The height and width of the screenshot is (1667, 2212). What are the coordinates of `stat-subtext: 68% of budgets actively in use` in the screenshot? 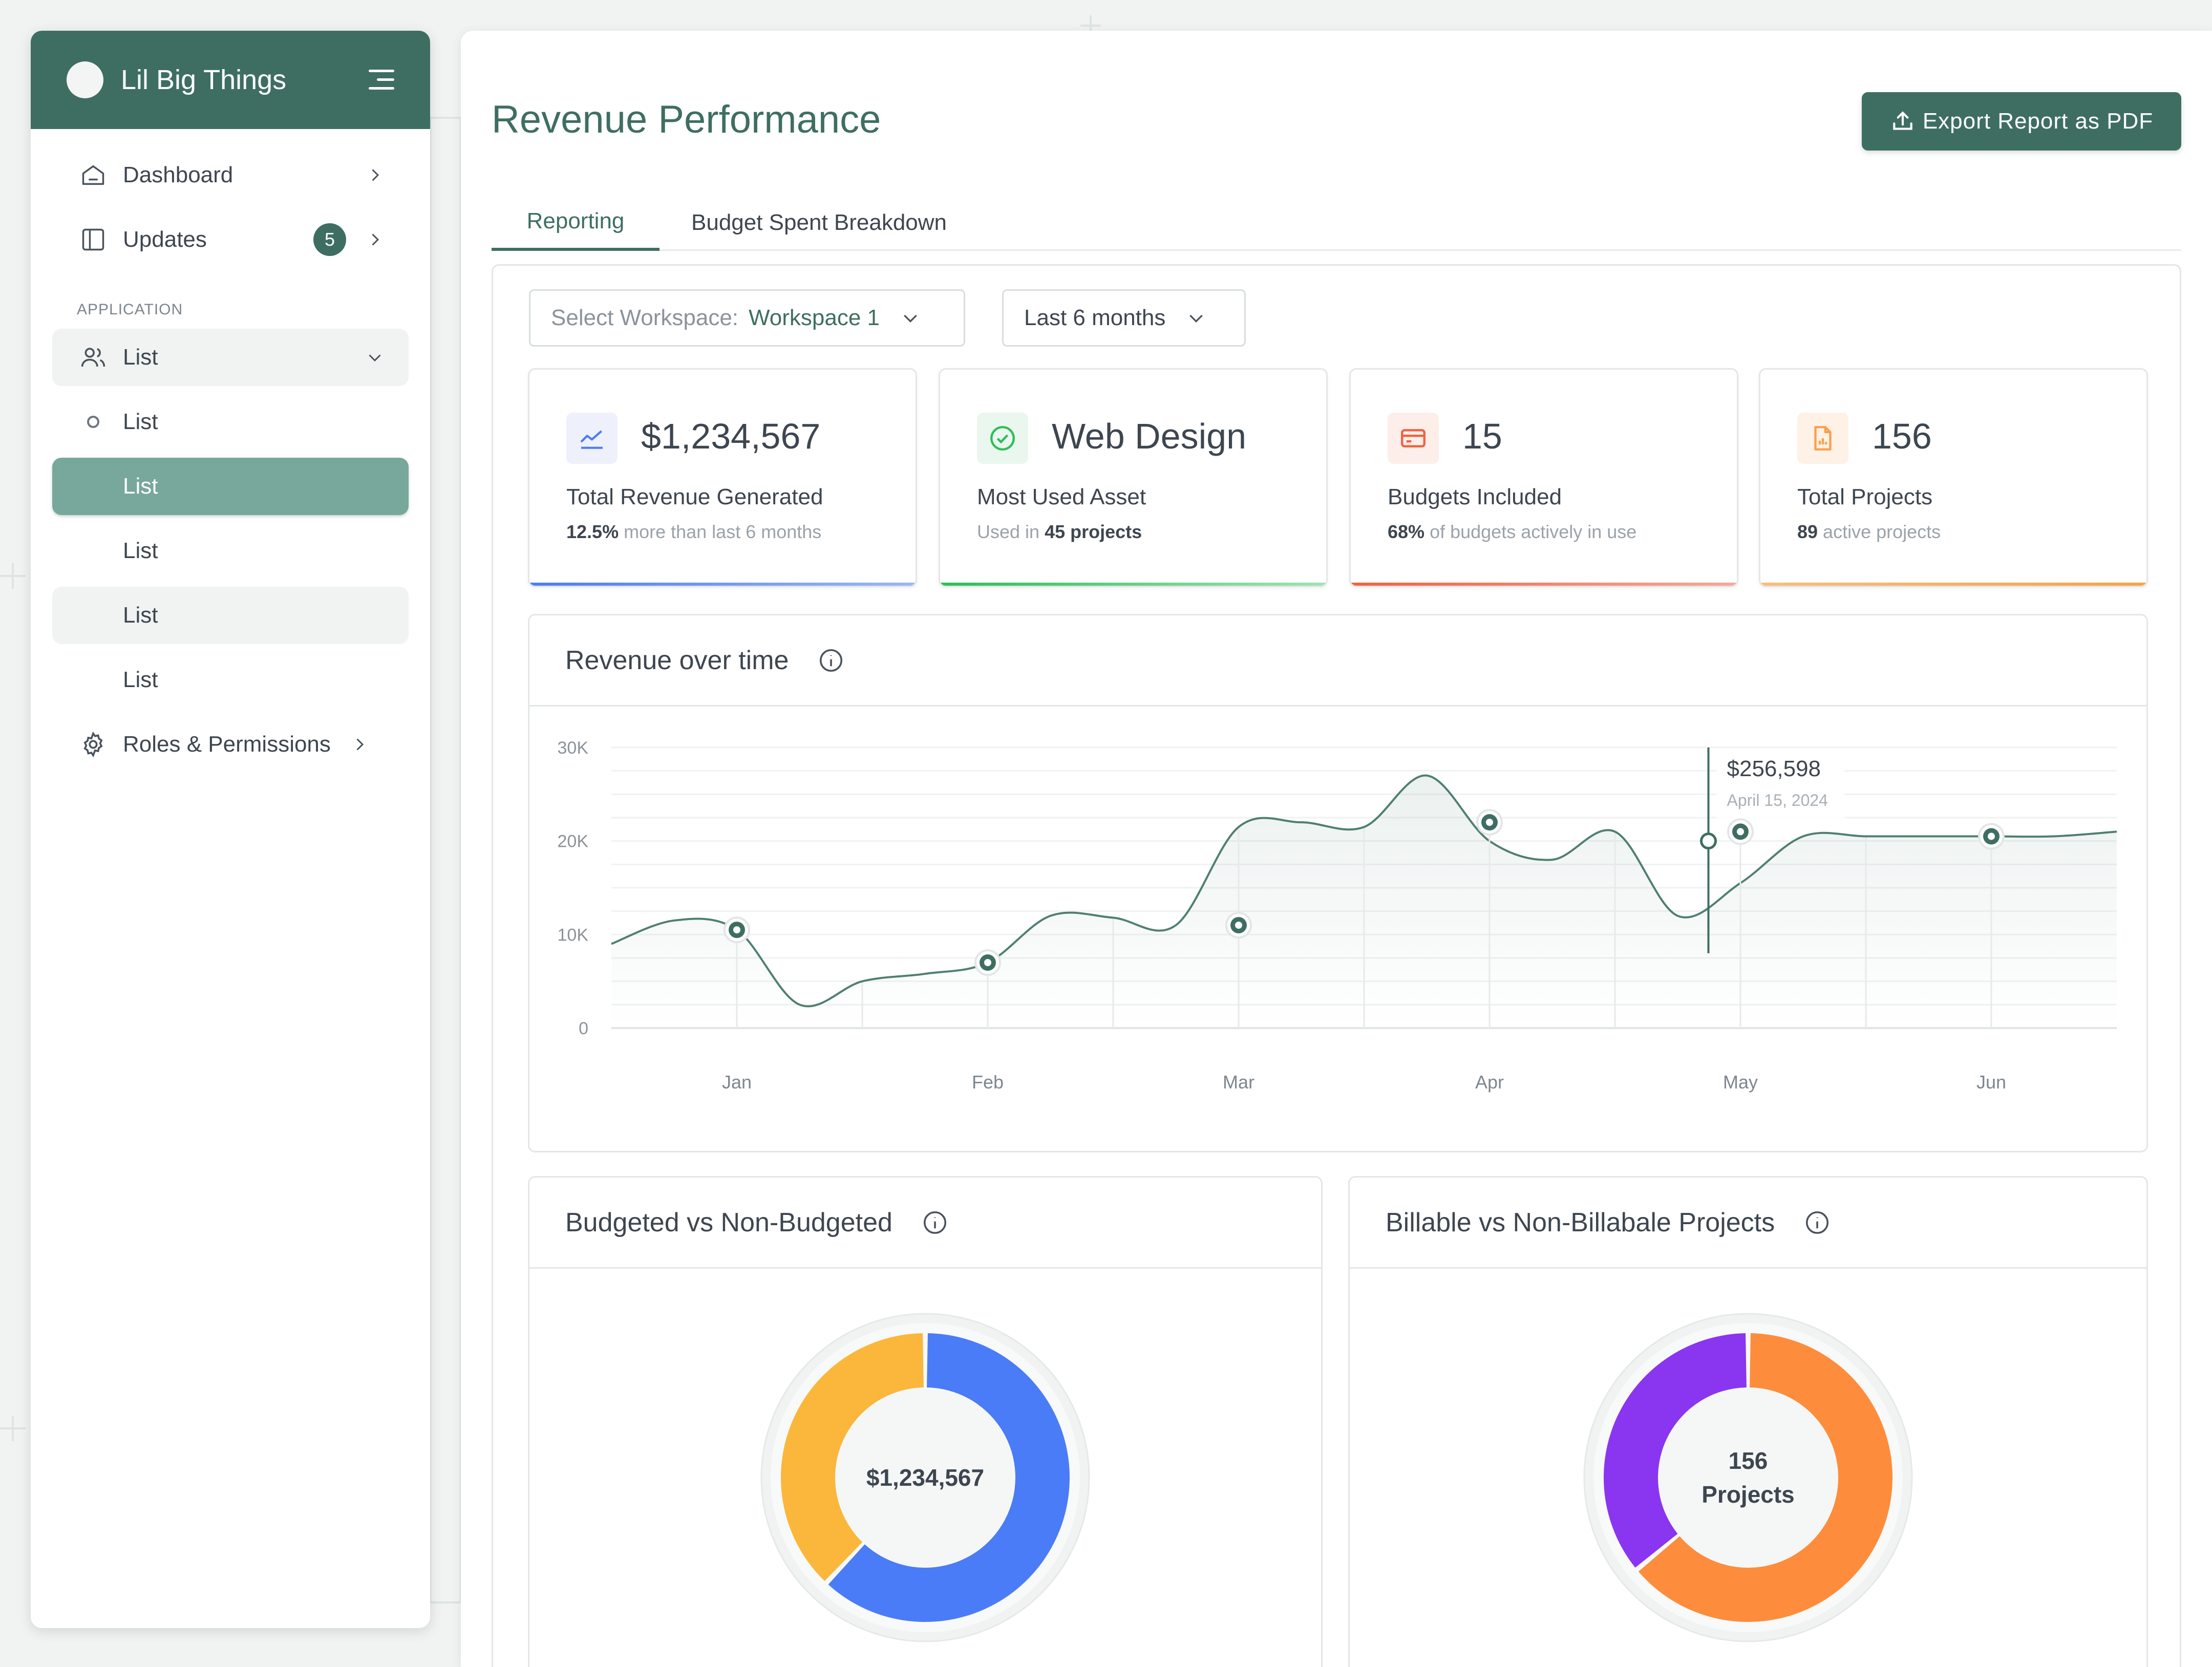 It's located at (1513, 531).